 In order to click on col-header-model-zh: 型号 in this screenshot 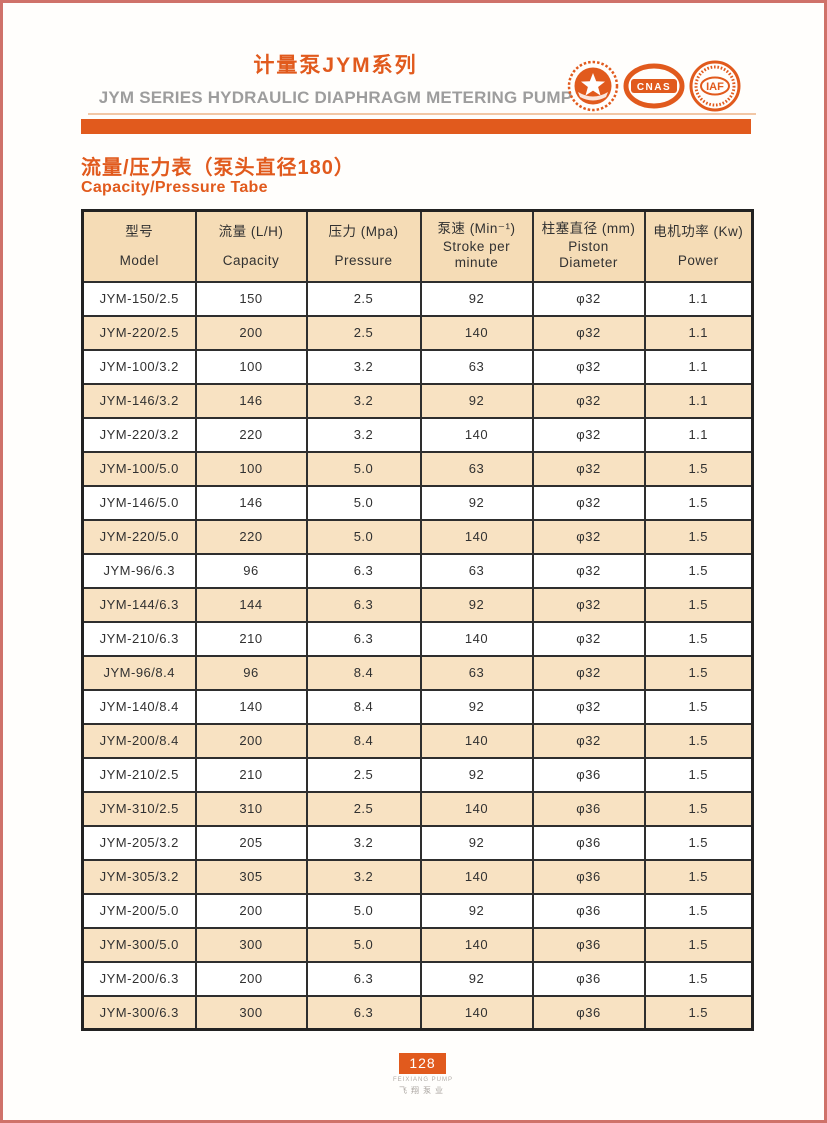, I will do `click(139, 231)`.